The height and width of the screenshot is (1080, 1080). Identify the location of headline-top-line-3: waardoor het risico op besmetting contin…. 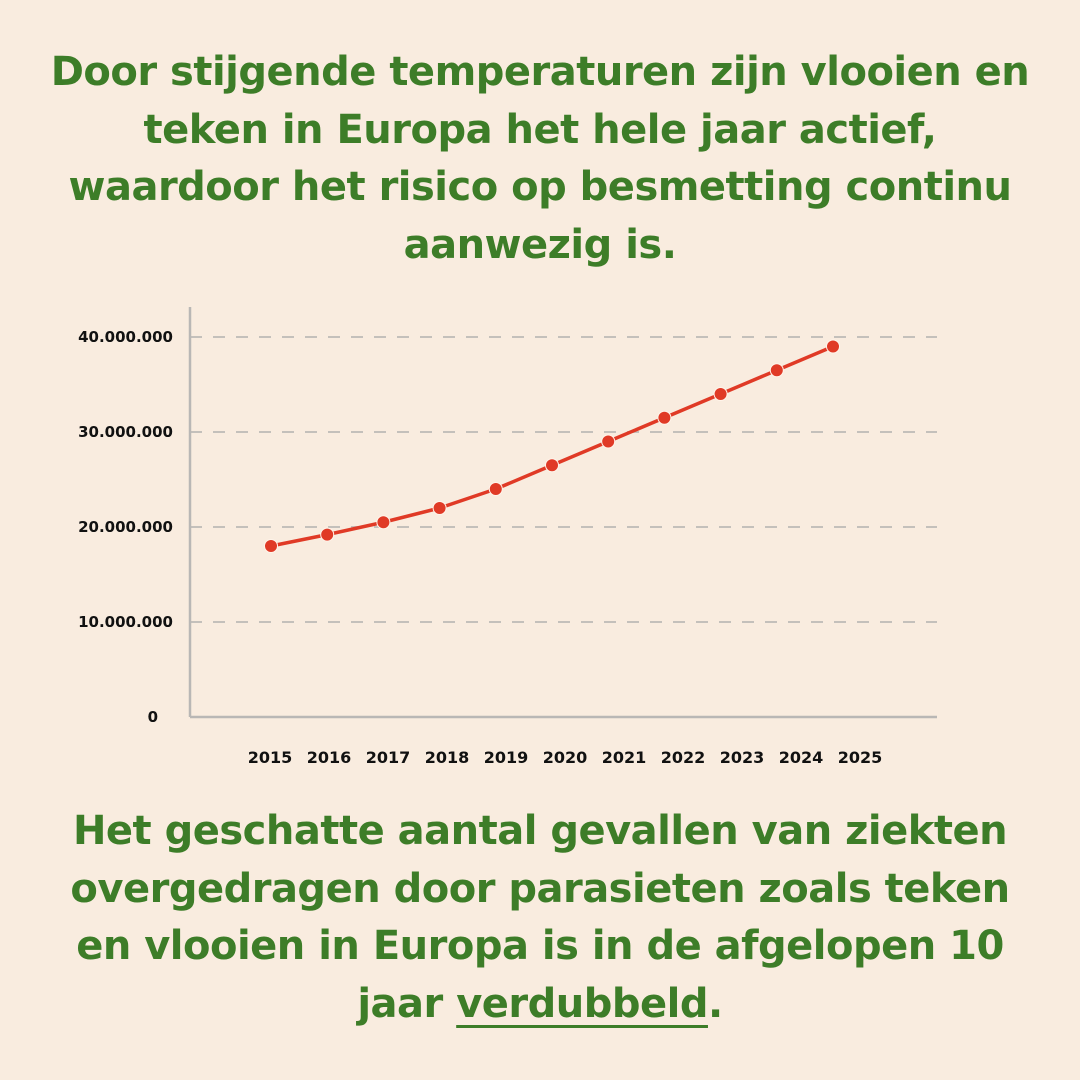
(540, 187).